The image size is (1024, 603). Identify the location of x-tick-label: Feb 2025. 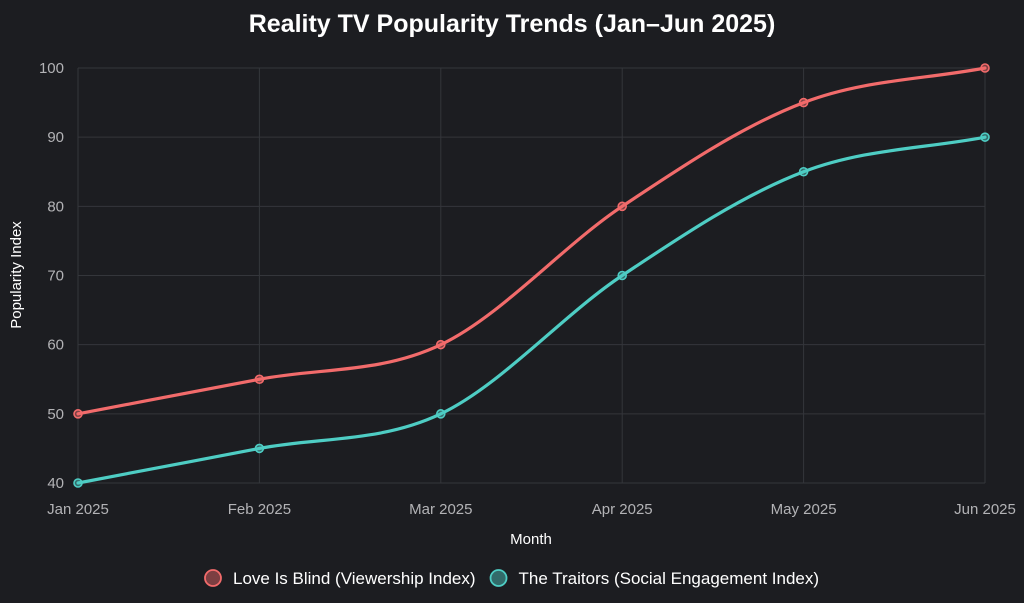
(259, 509).